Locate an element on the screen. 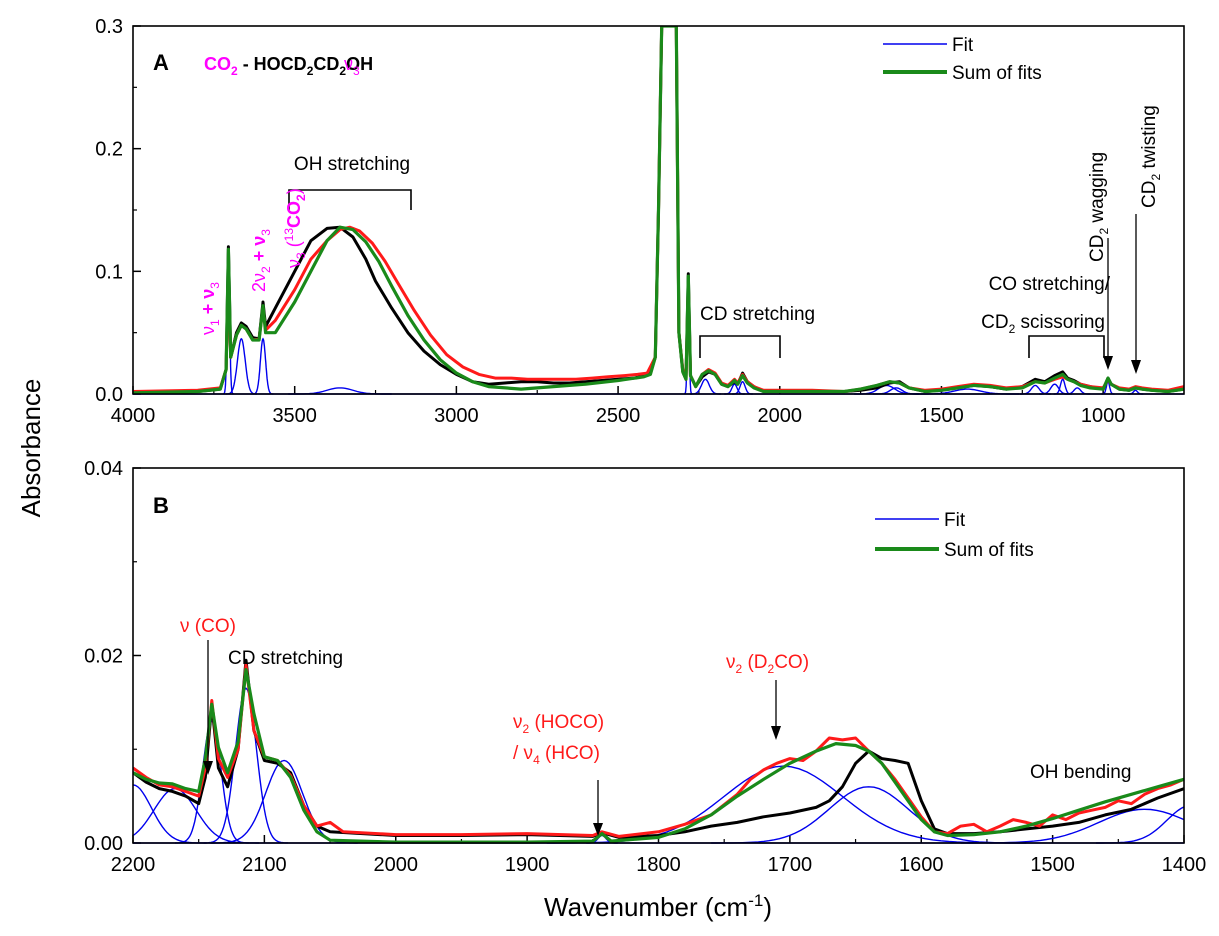 This screenshot has width=1219, height=936. x-tick-label: 1600 is located at coordinates (921, 865).